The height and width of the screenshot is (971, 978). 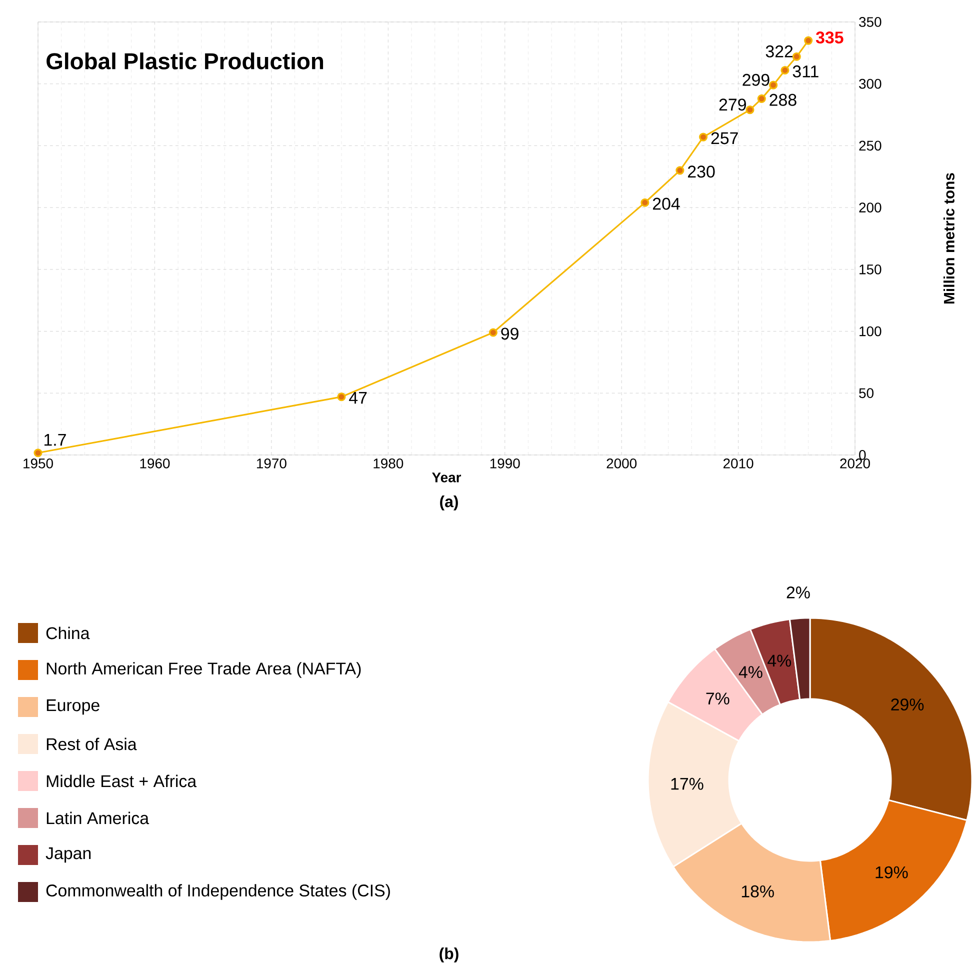 What do you see at coordinates (55, 440) in the screenshot?
I see `data-label: 1.7` at bounding box center [55, 440].